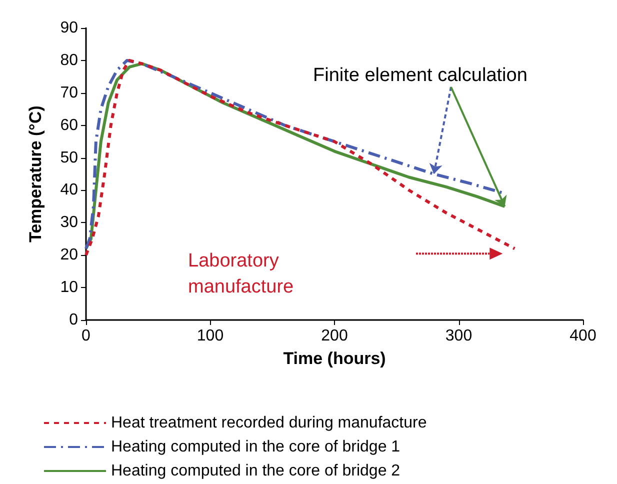 This screenshot has height=484, width=617. I want to click on annotation: Finite element calculation, so click(420, 75).